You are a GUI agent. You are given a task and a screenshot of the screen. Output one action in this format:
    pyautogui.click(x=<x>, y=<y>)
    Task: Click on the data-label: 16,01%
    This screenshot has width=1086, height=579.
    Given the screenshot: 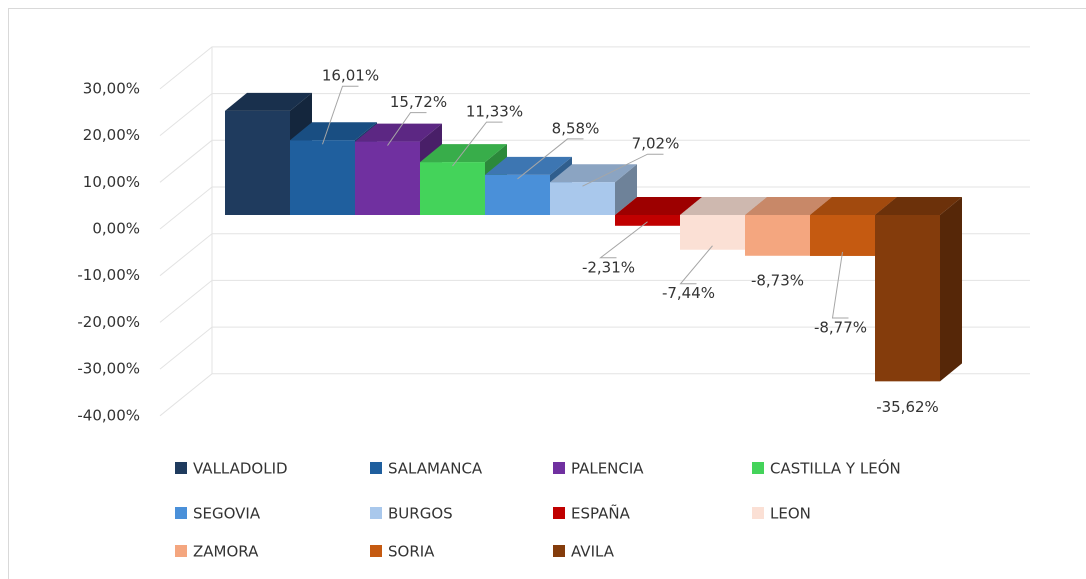 What is the action you would take?
    pyautogui.click(x=350, y=76)
    